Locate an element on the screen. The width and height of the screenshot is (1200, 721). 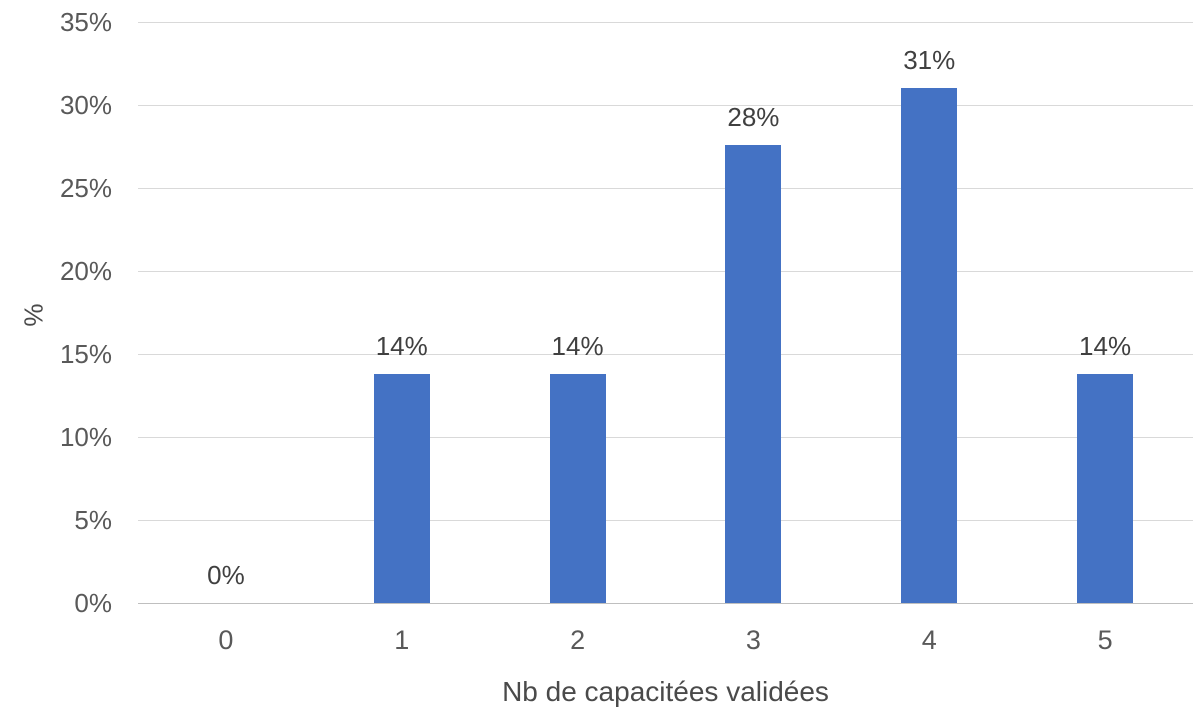
y-tick-label: 25% is located at coordinates (85, 188).